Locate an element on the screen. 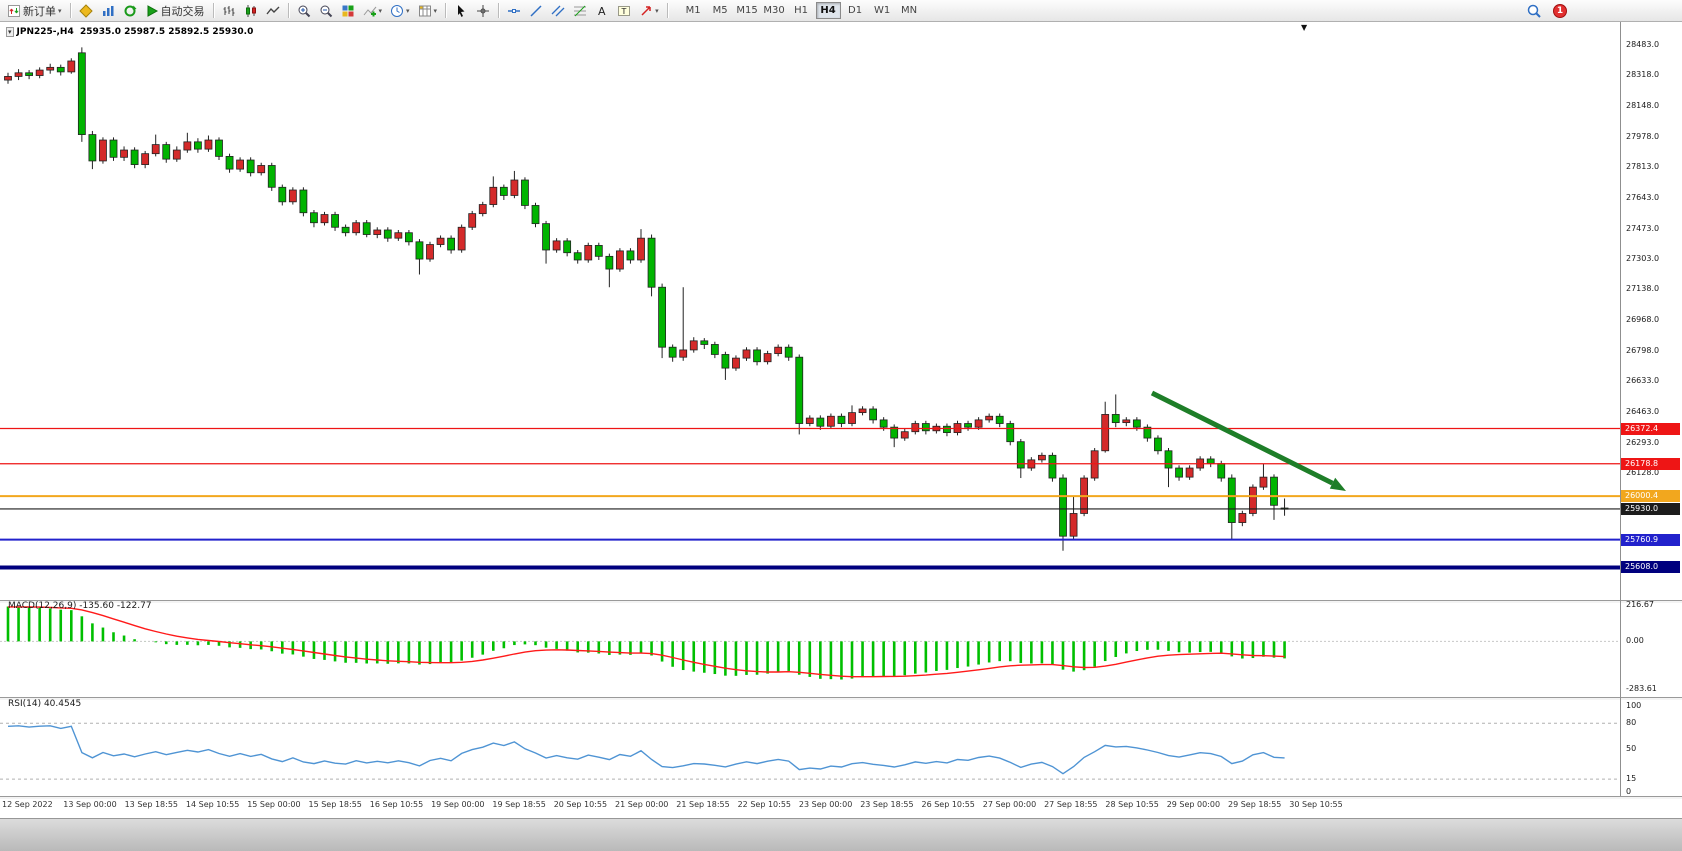 The height and width of the screenshot is (851, 1682). time-axis-label: 30 Sep 10:55 is located at coordinates (1316, 804).